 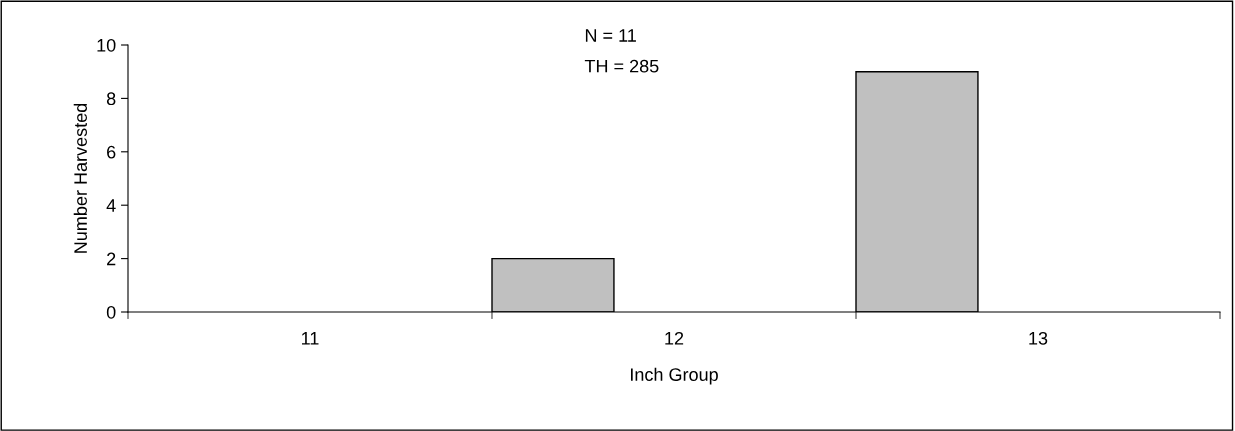 What do you see at coordinates (310, 338) in the screenshot?
I see `x-tick-label: 11` at bounding box center [310, 338].